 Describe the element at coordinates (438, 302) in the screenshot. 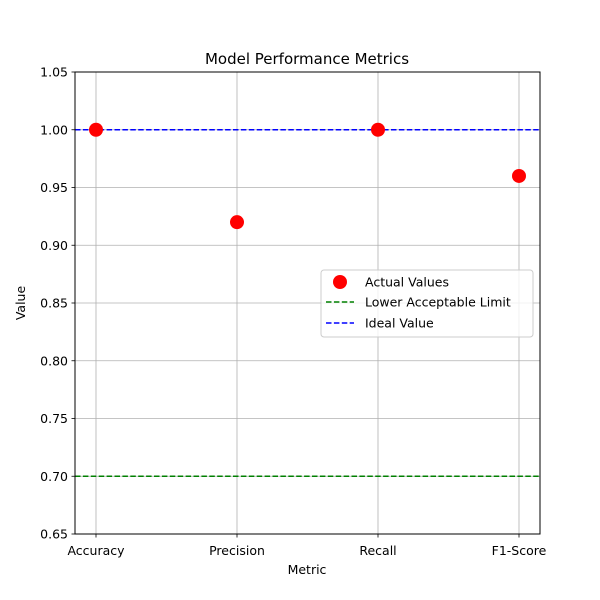

I see `legend-label-lower-acceptable-limit: Lower Acceptable Limit` at that location.